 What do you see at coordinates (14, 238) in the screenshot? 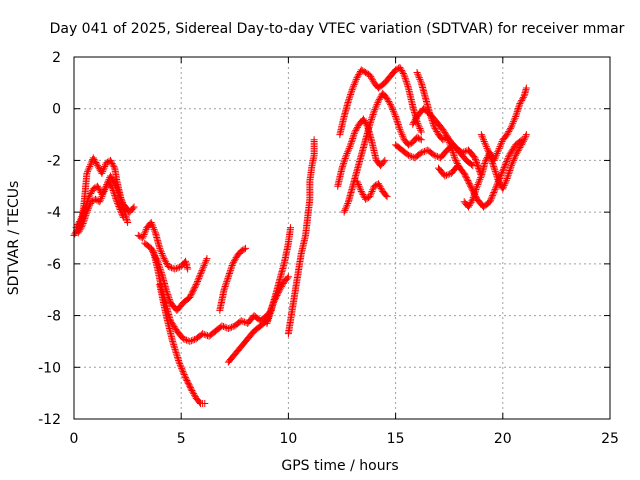
I see `y-axis-label: SDTVAR / TECUs` at bounding box center [14, 238].